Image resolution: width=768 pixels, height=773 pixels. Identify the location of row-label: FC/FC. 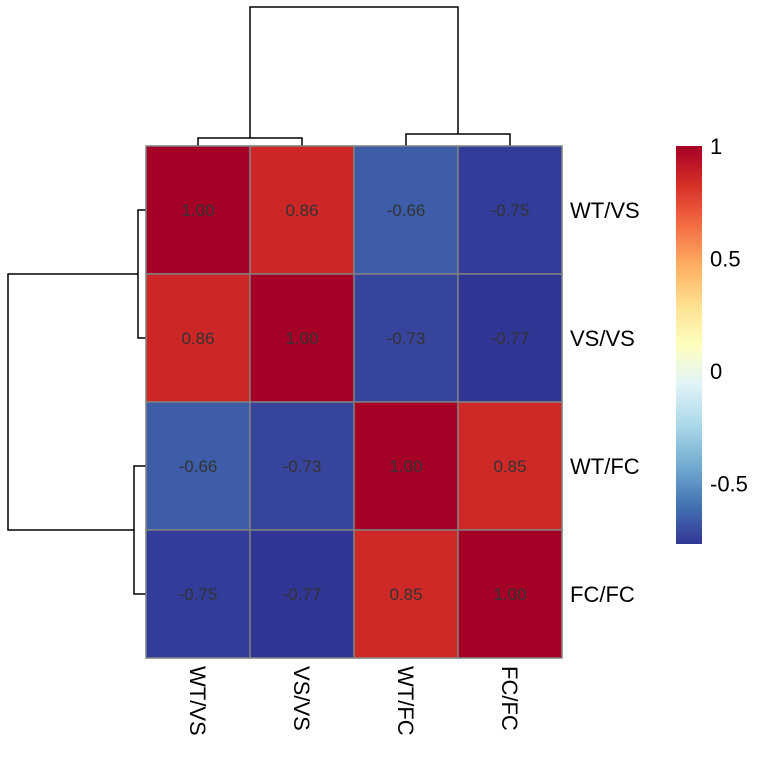
(602, 594).